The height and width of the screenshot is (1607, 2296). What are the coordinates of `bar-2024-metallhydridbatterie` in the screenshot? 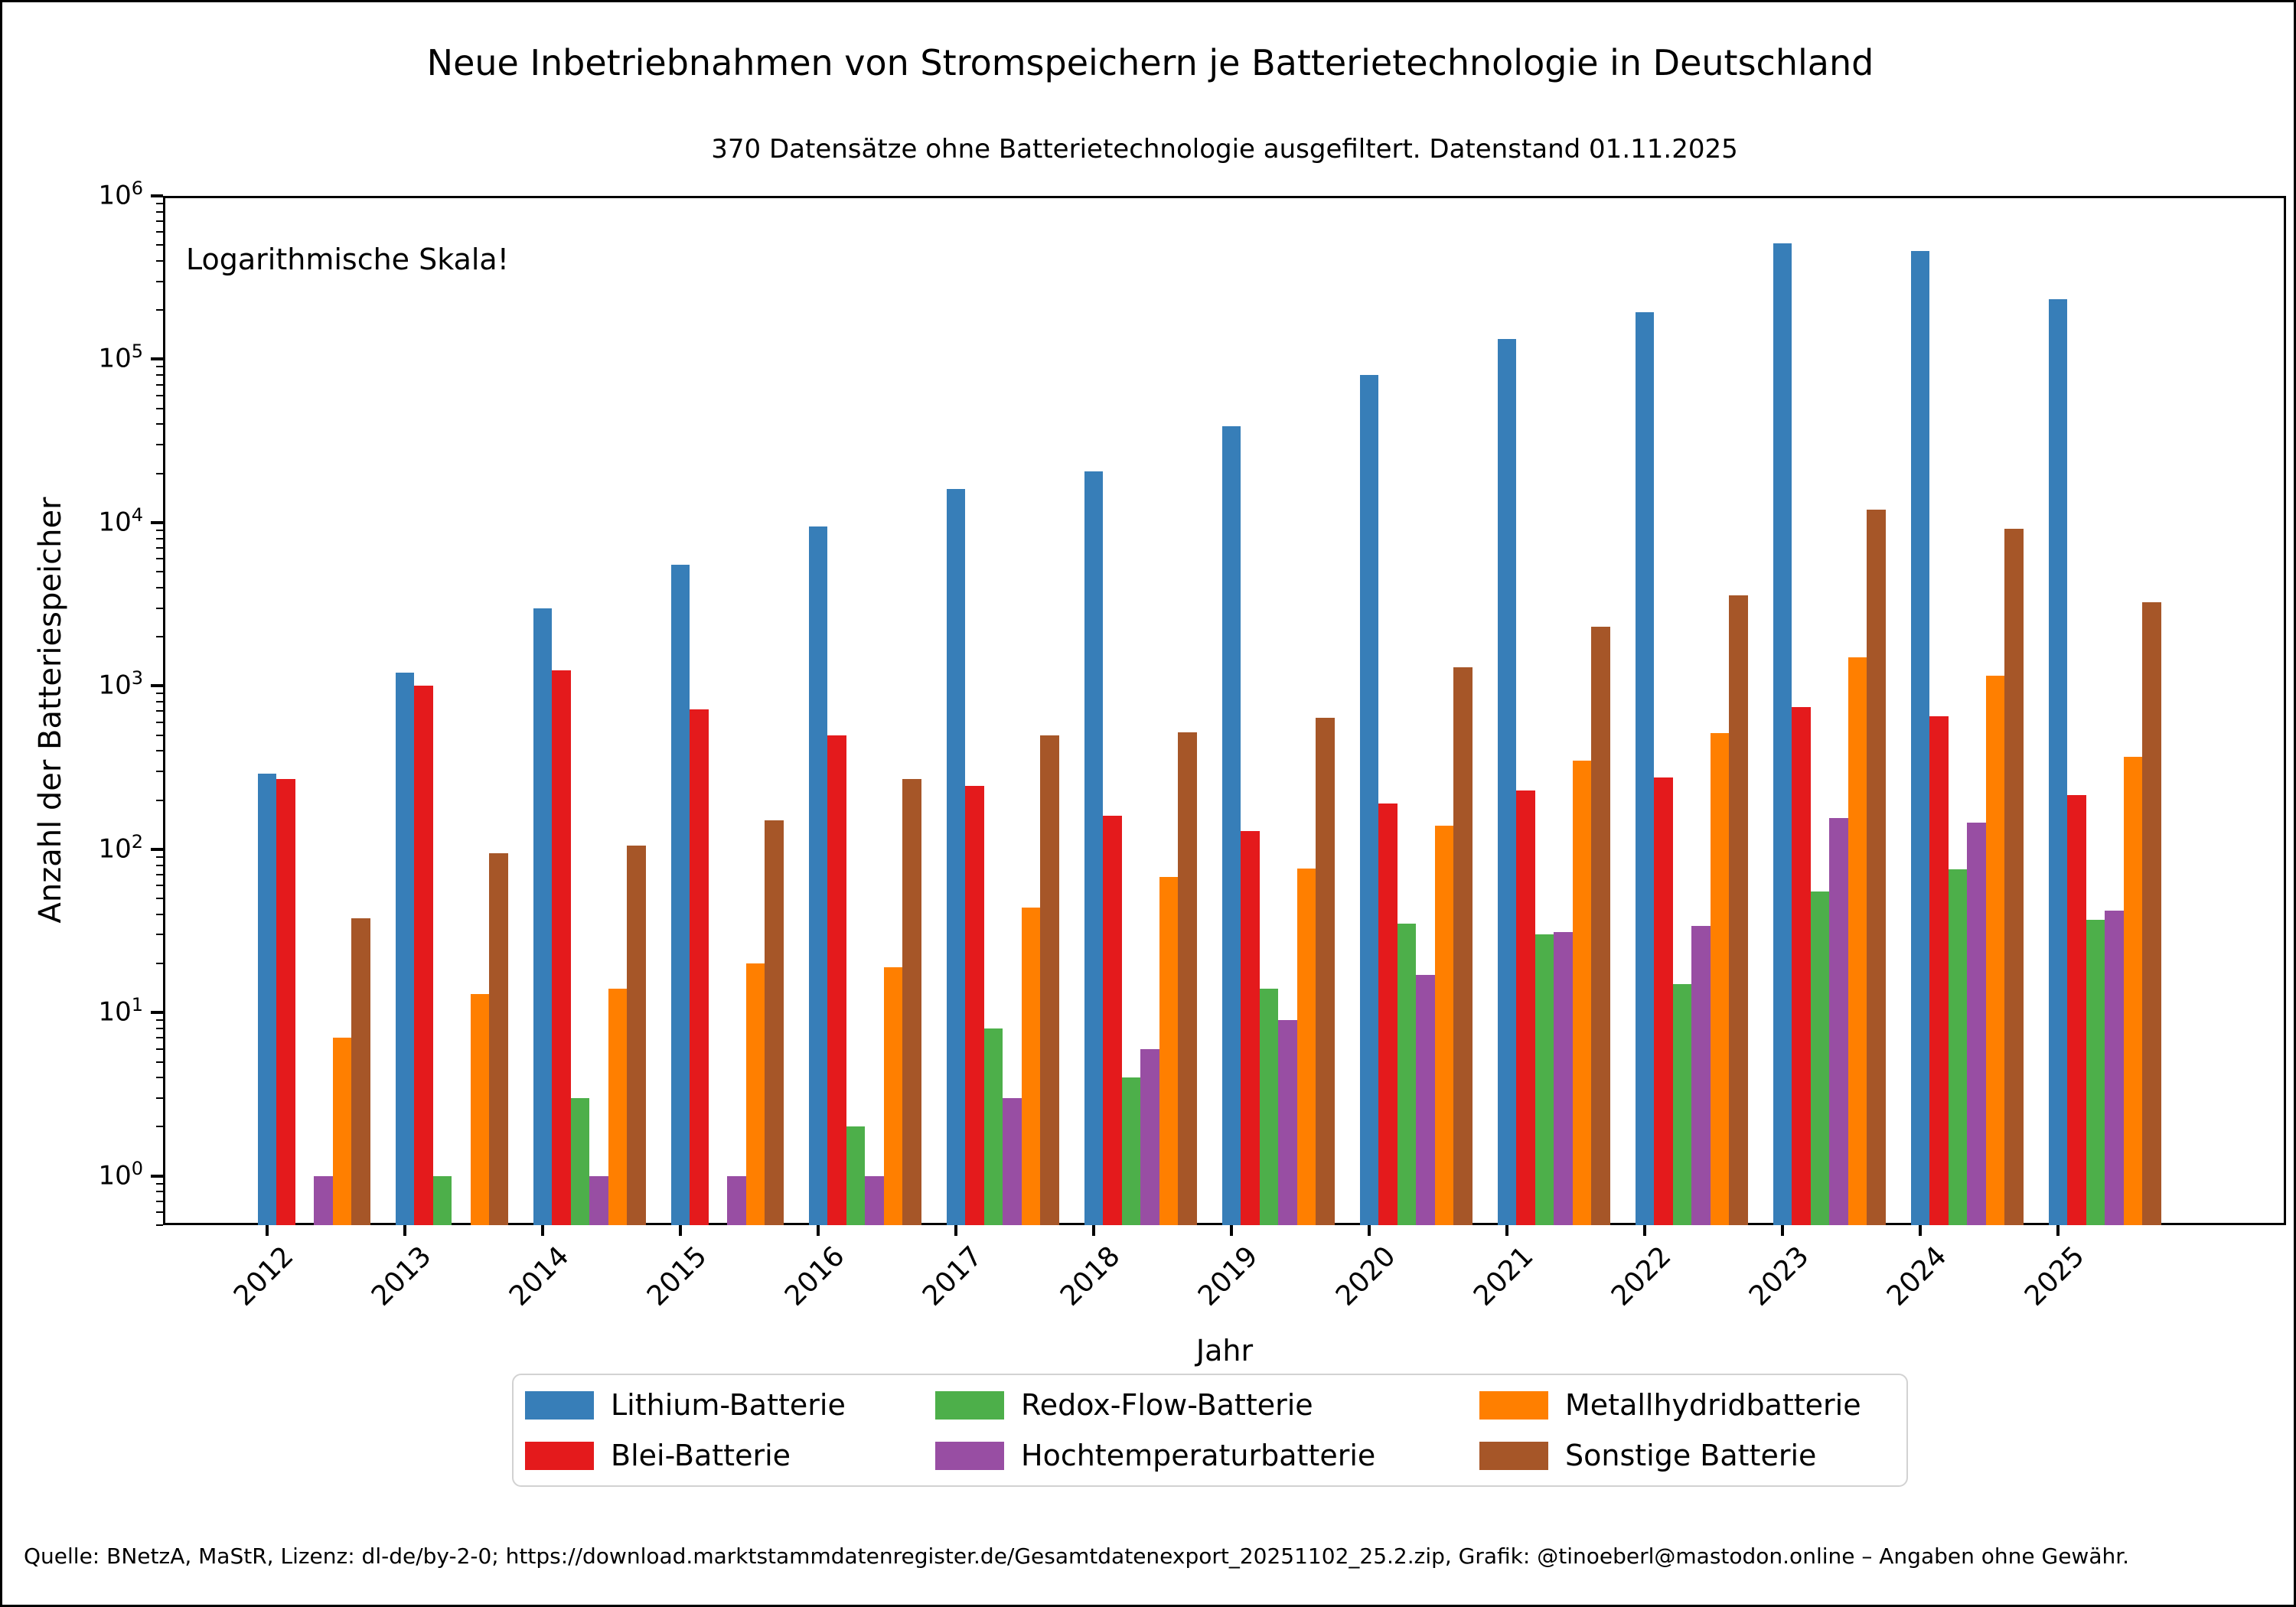 It's located at (1995, 950).